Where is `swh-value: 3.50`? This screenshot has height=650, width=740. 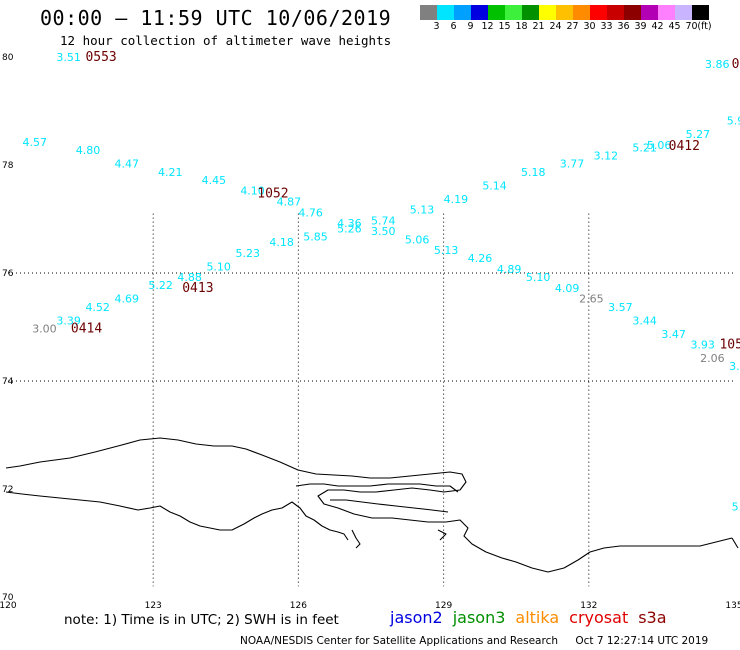
swh-value: 3.50 is located at coordinates (383, 231).